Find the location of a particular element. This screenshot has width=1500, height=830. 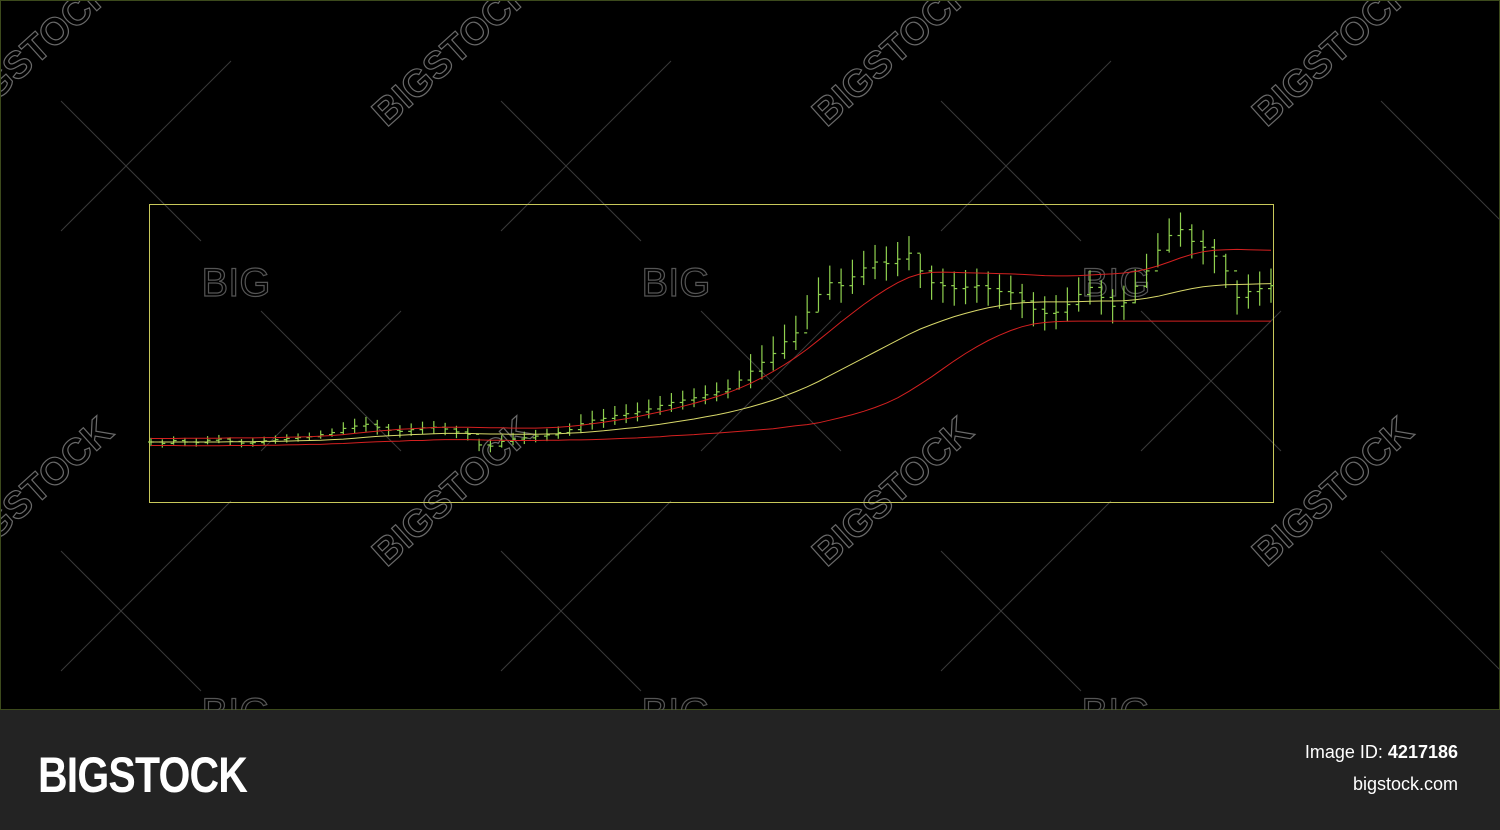

image-id-caption: Image ID: is located at coordinates (1343, 752).